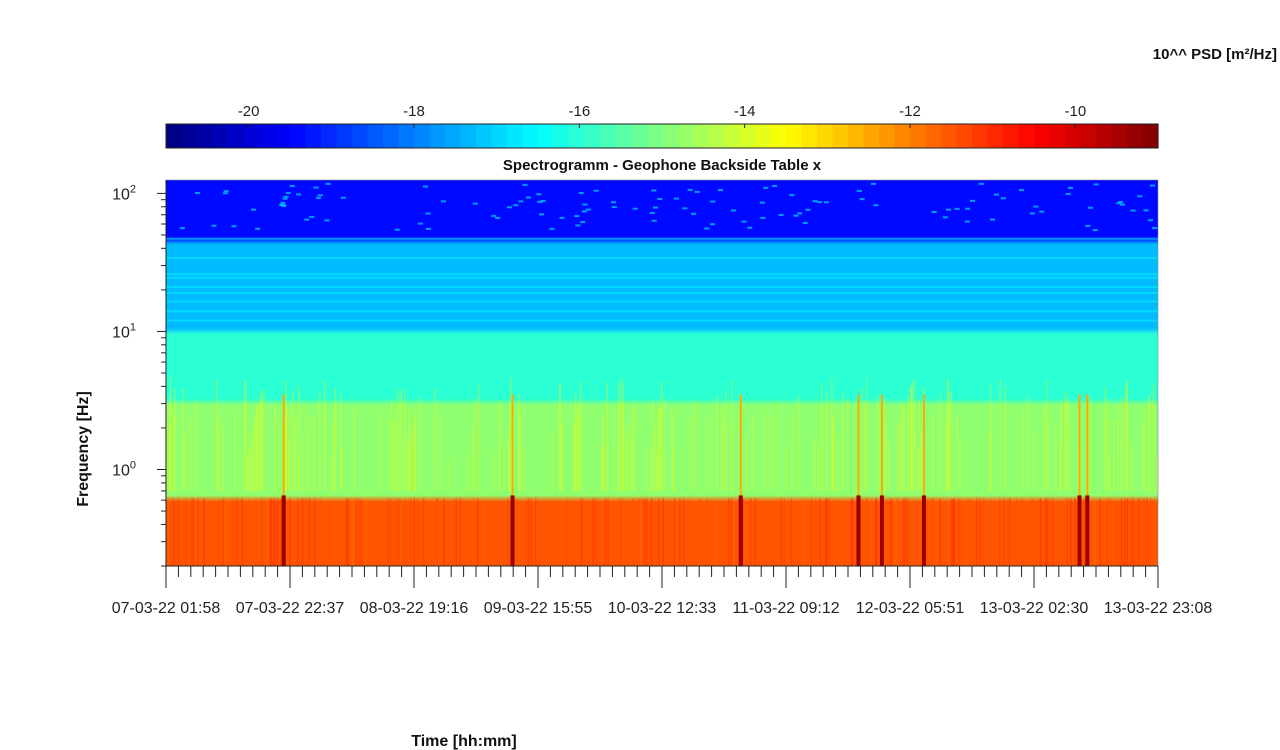 This screenshot has height=750, width=1280. I want to click on x-tick-label: 10-03-22 12:33, so click(662, 608).